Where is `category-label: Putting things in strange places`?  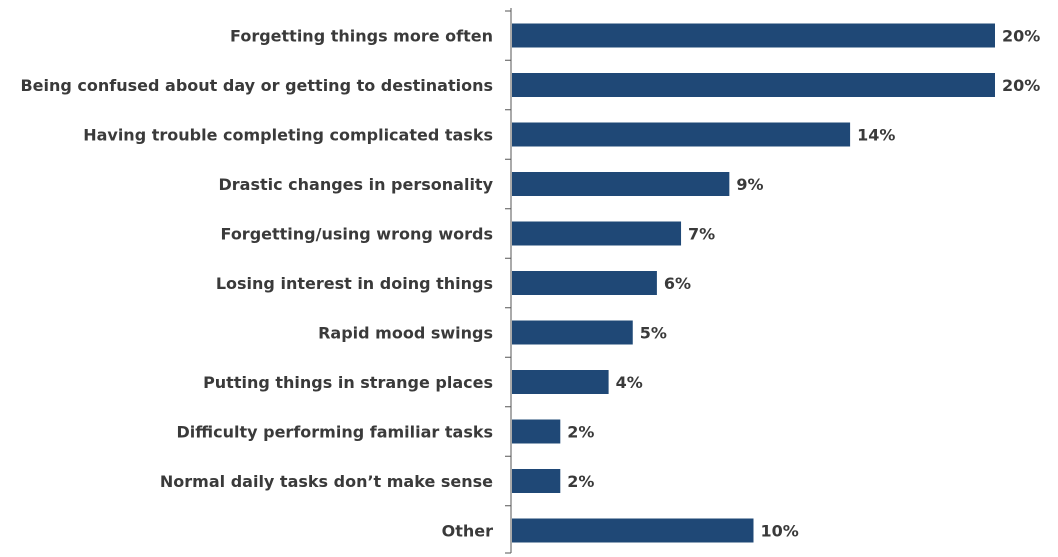 category-label: Putting things in strange places is located at coordinates (348, 382).